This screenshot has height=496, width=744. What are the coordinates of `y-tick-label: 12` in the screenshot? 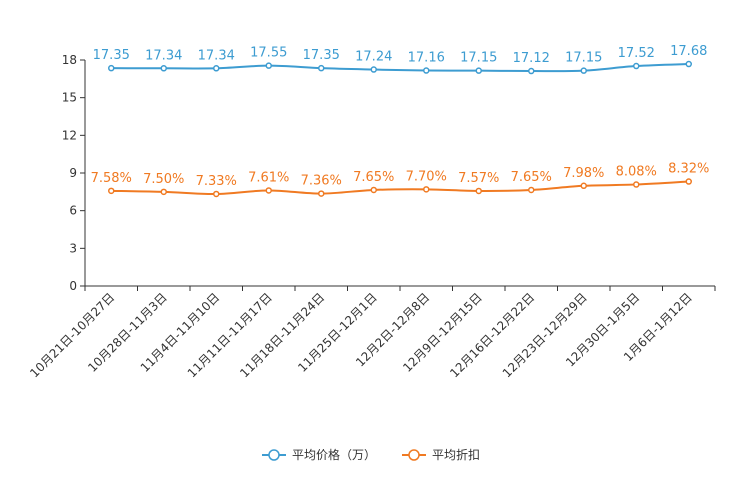 It's located at (69, 135).